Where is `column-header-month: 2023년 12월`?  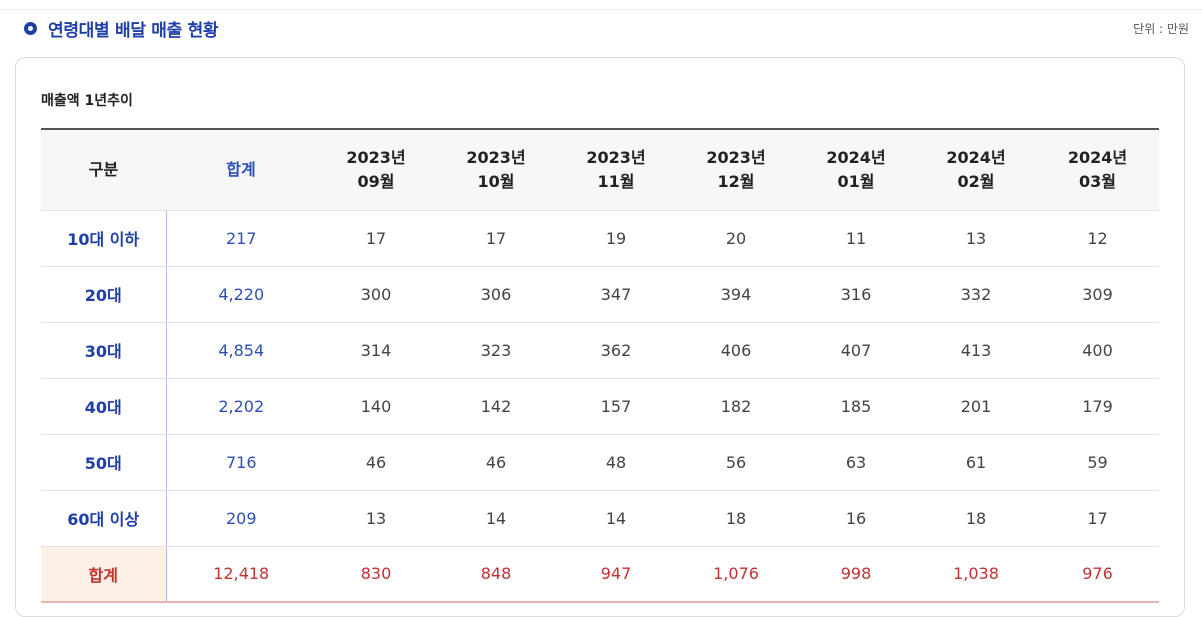
column-header-month: 2023년 12월 is located at coordinates (736, 170).